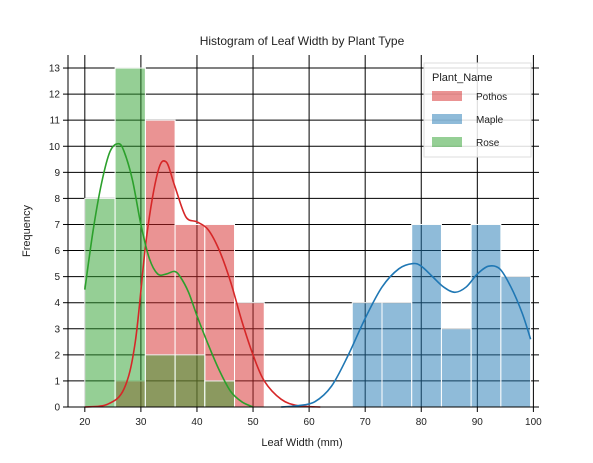 The width and height of the screenshot is (593, 463). Describe the element at coordinates (366, 422) in the screenshot. I see `x-tick-label: 70` at that location.